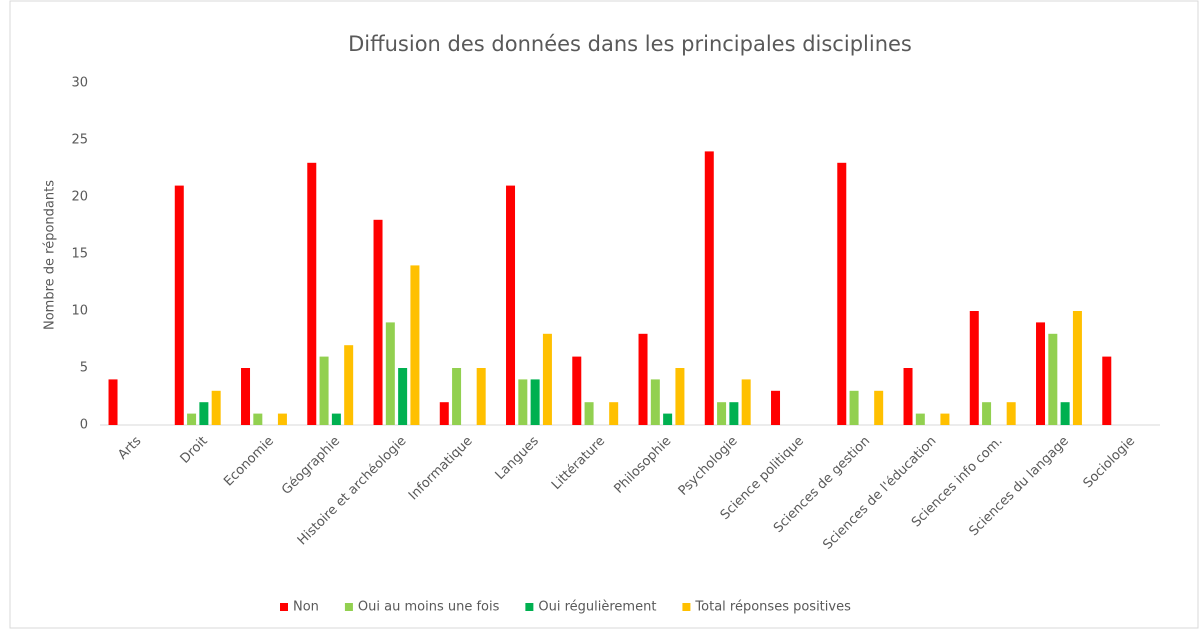 The image size is (1203, 634). I want to click on y-tick-label: 5, so click(84, 368).